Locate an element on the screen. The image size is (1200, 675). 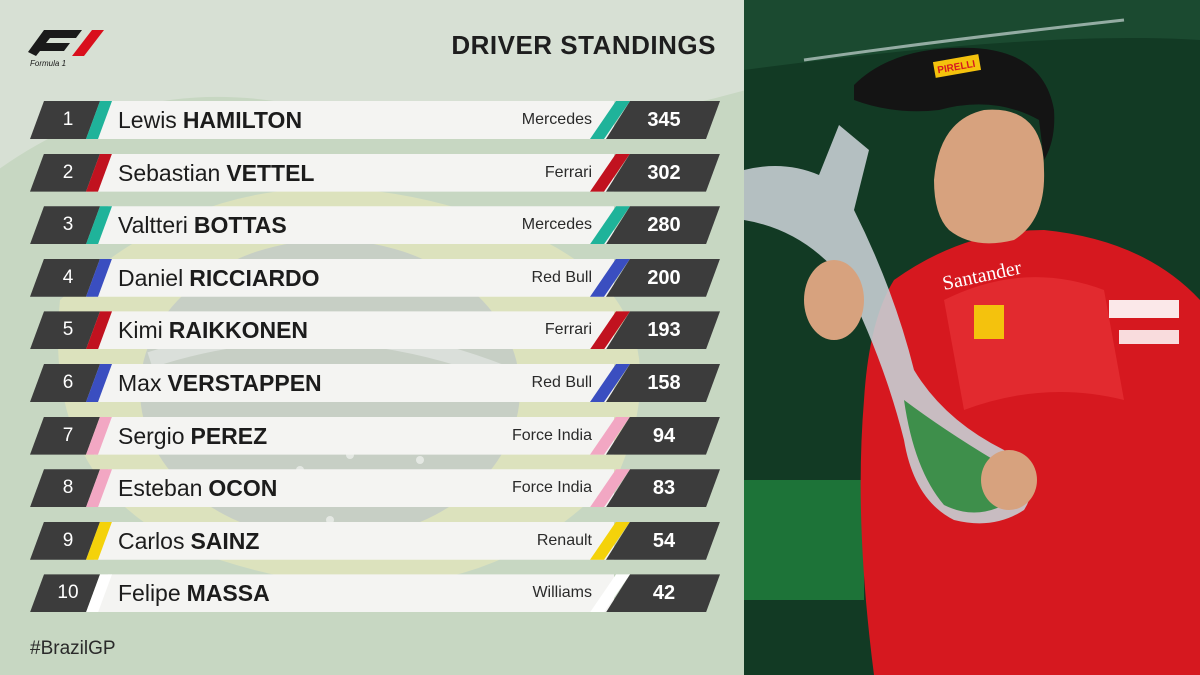
driver-first-name: Sergio is located at coordinates (151, 435).